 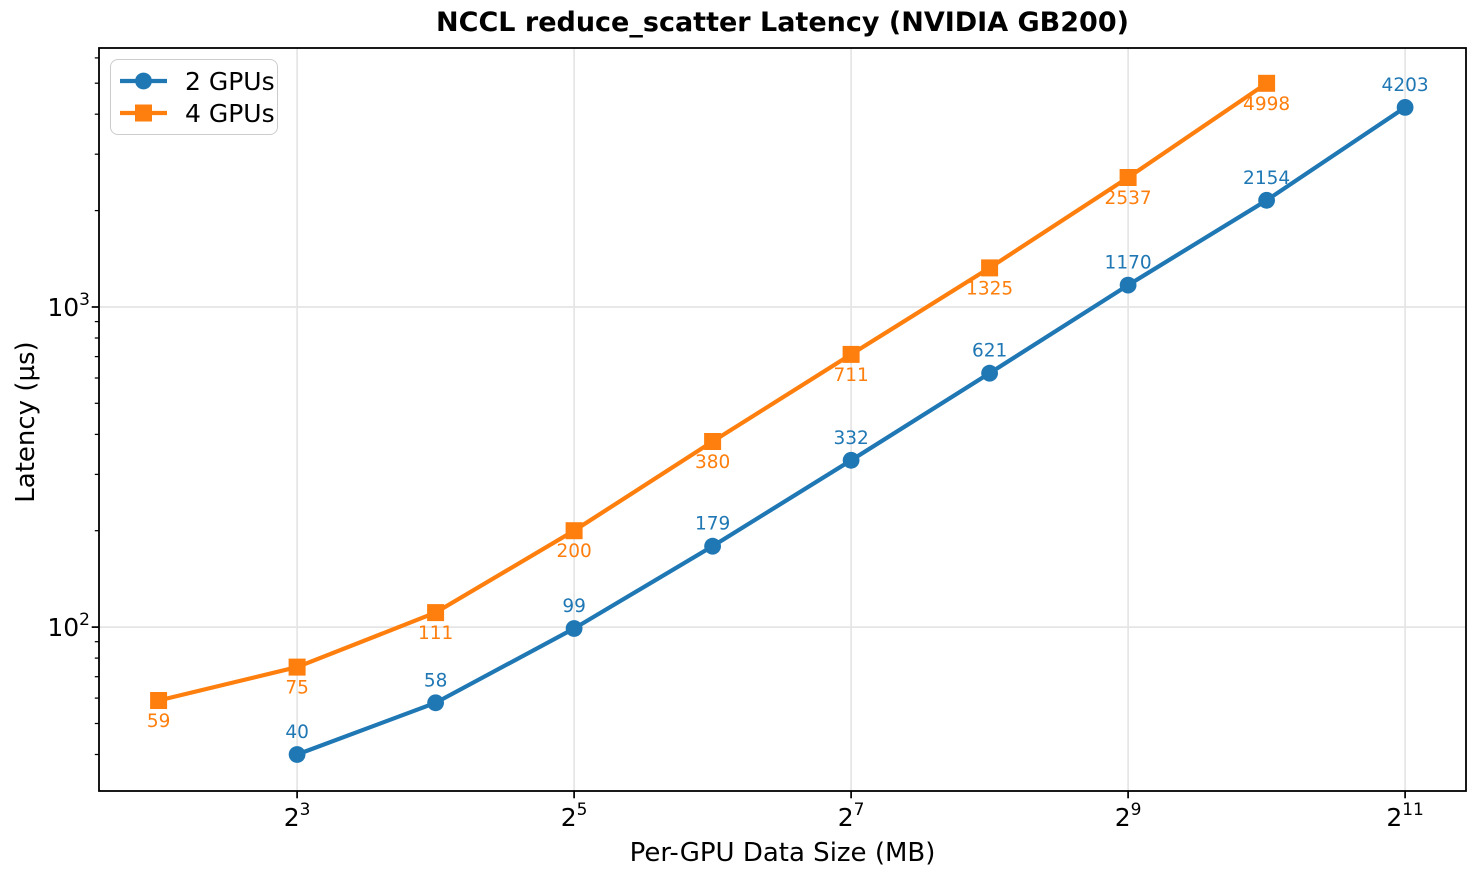 What do you see at coordinates (1405, 85) in the screenshot?
I see `data-point-label-2-gpus: 4203` at bounding box center [1405, 85].